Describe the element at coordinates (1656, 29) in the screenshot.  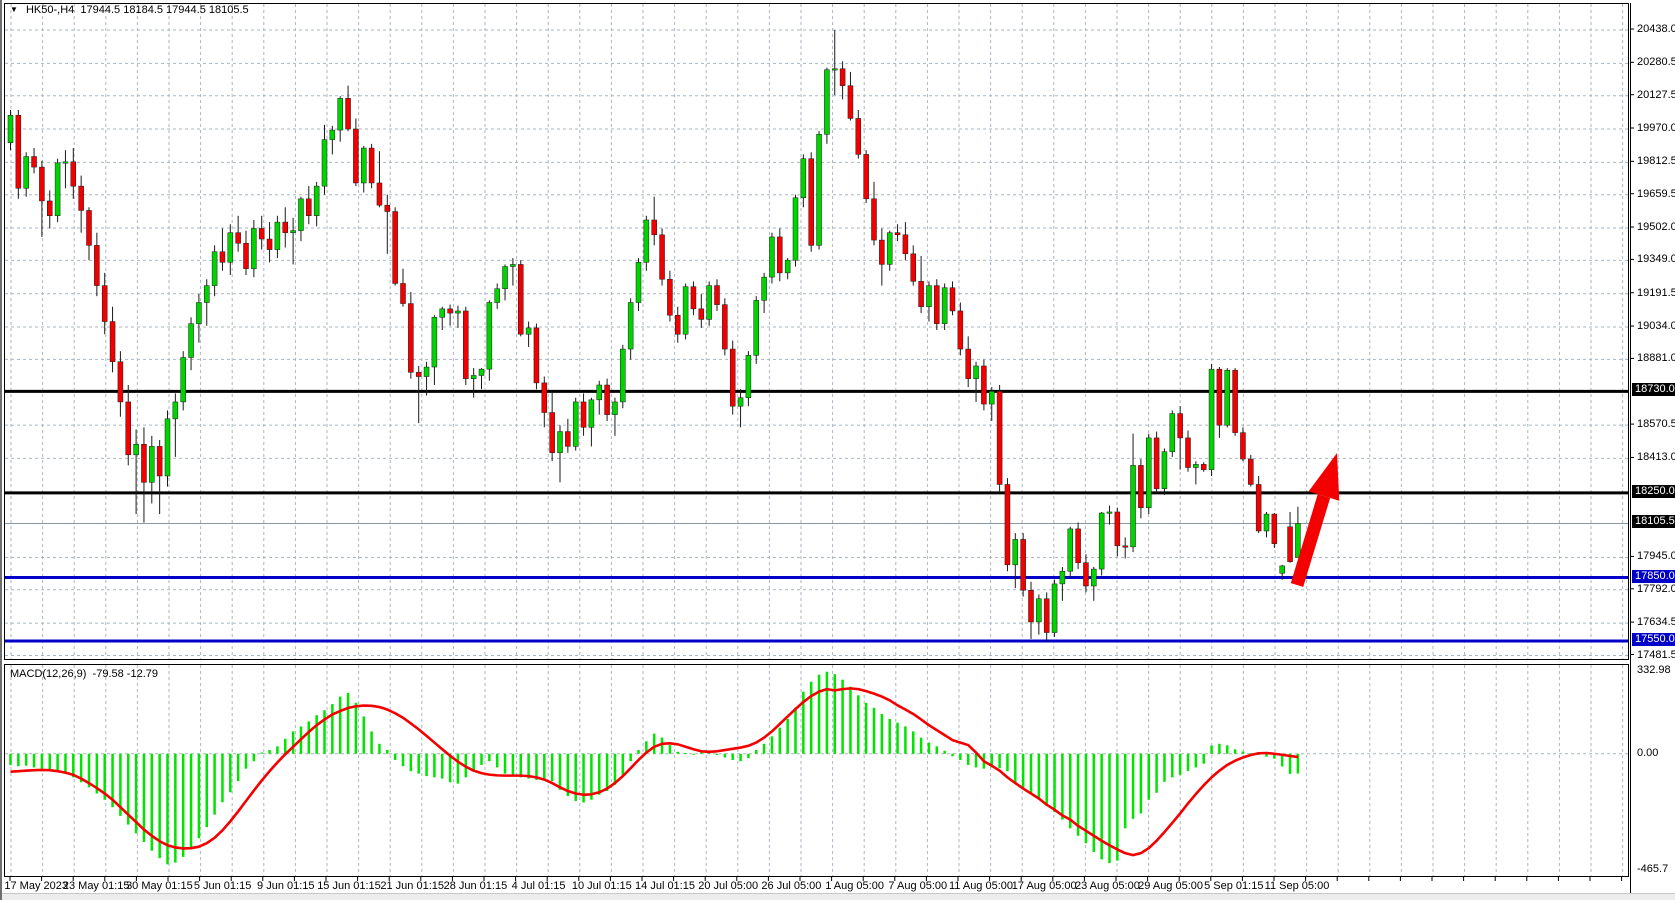
I see `price-tick-label: 20438.0` at that location.